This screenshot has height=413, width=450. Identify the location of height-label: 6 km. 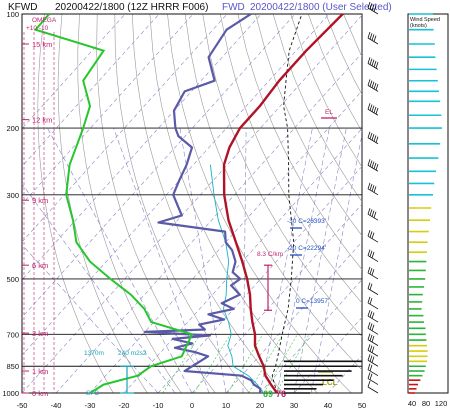
(40, 265).